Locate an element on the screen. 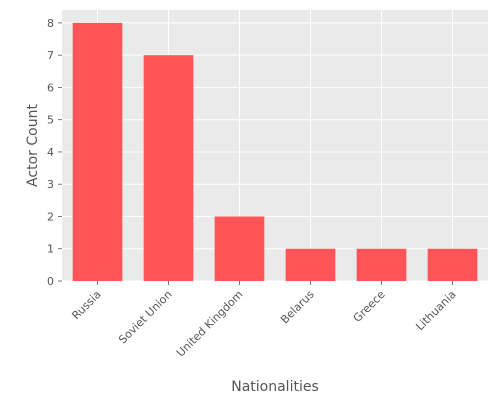 The width and height of the screenshot is (500, 400). x-tick-label: Soviet Union is located at coordinates (145, 317).